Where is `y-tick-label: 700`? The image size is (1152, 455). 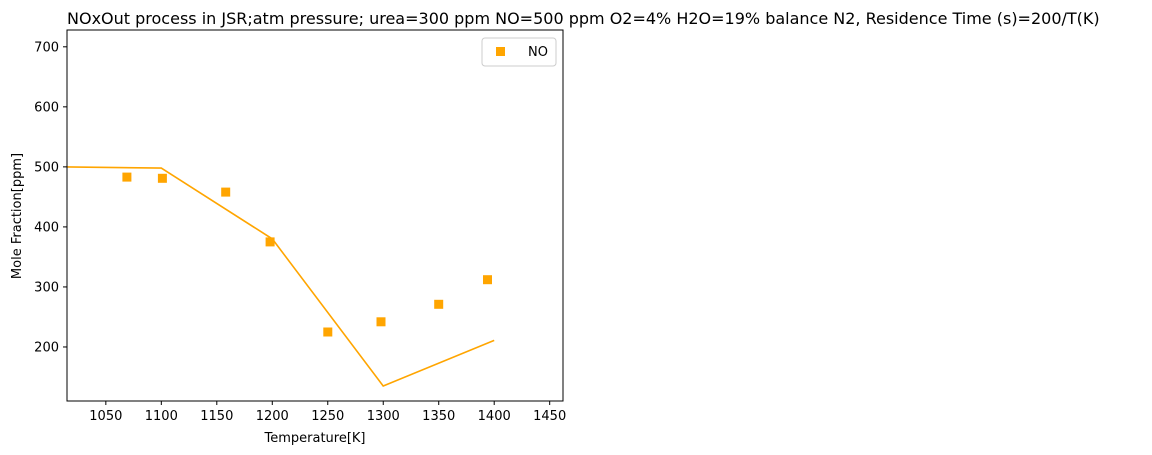
y-tick-label: 700 is located at coordinates (46, 47).